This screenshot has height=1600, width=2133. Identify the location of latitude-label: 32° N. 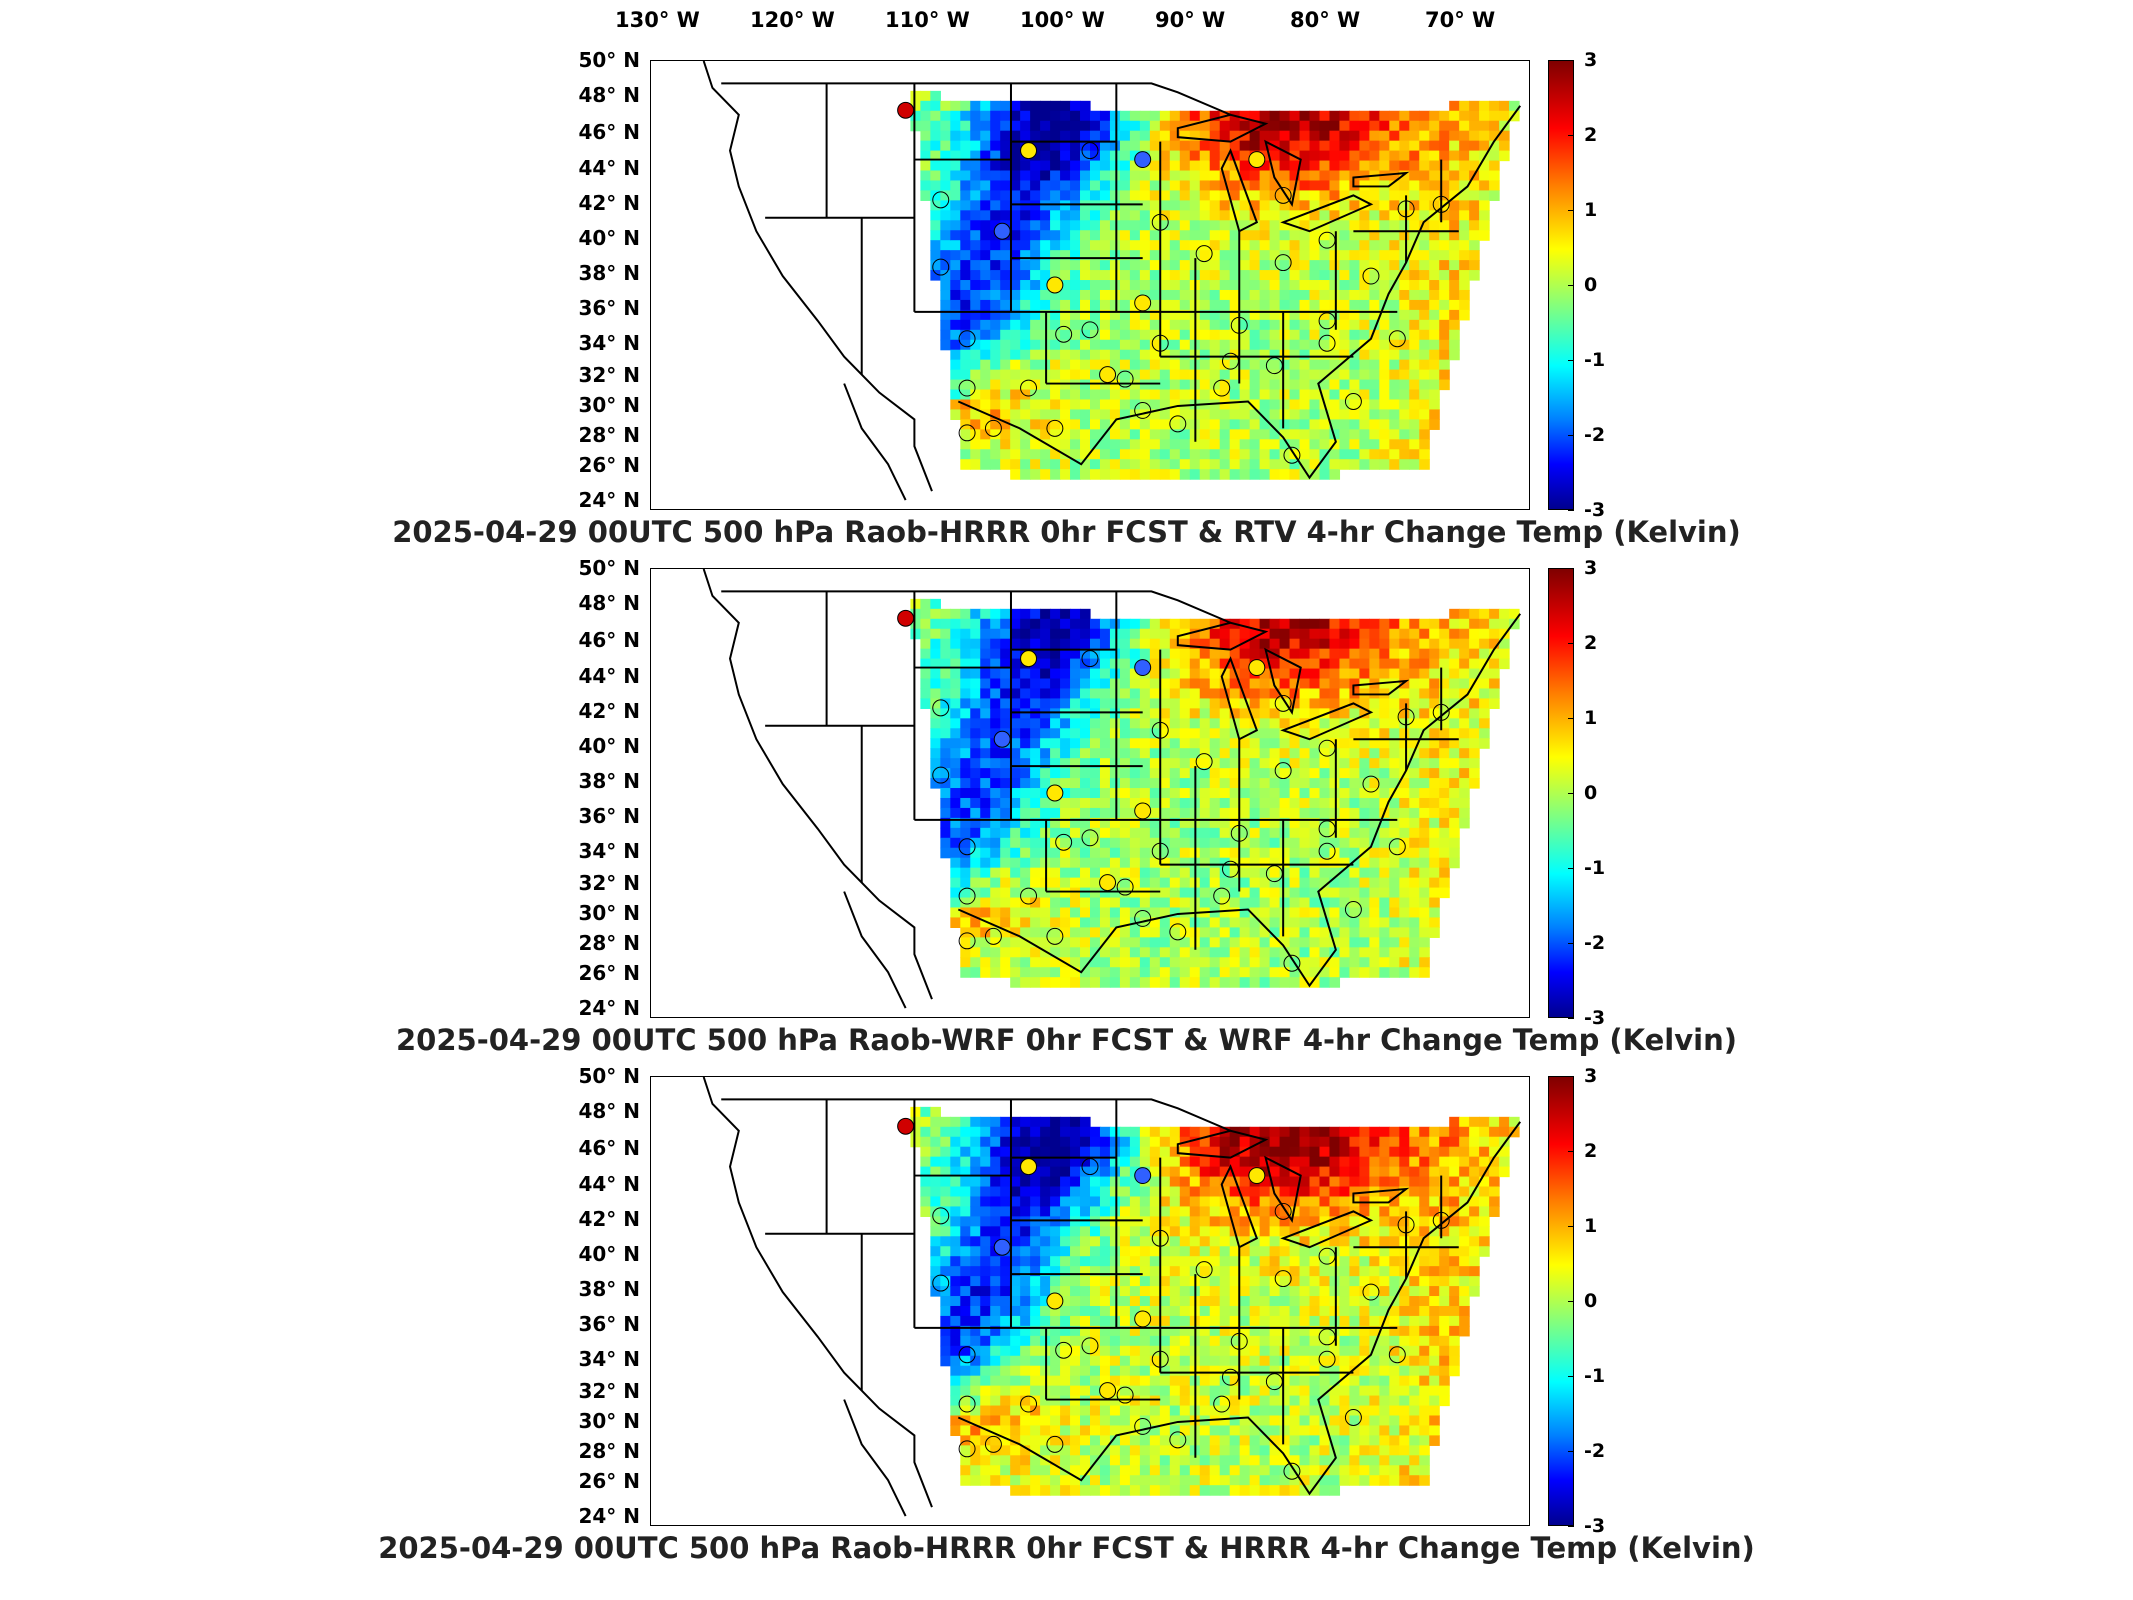
(609, 375).